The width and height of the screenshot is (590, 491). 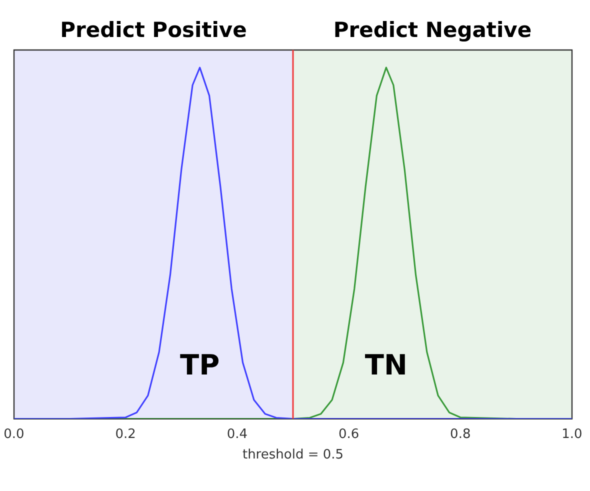 I want to click on band-label: Predict Negative, so click(x=432, y=30).